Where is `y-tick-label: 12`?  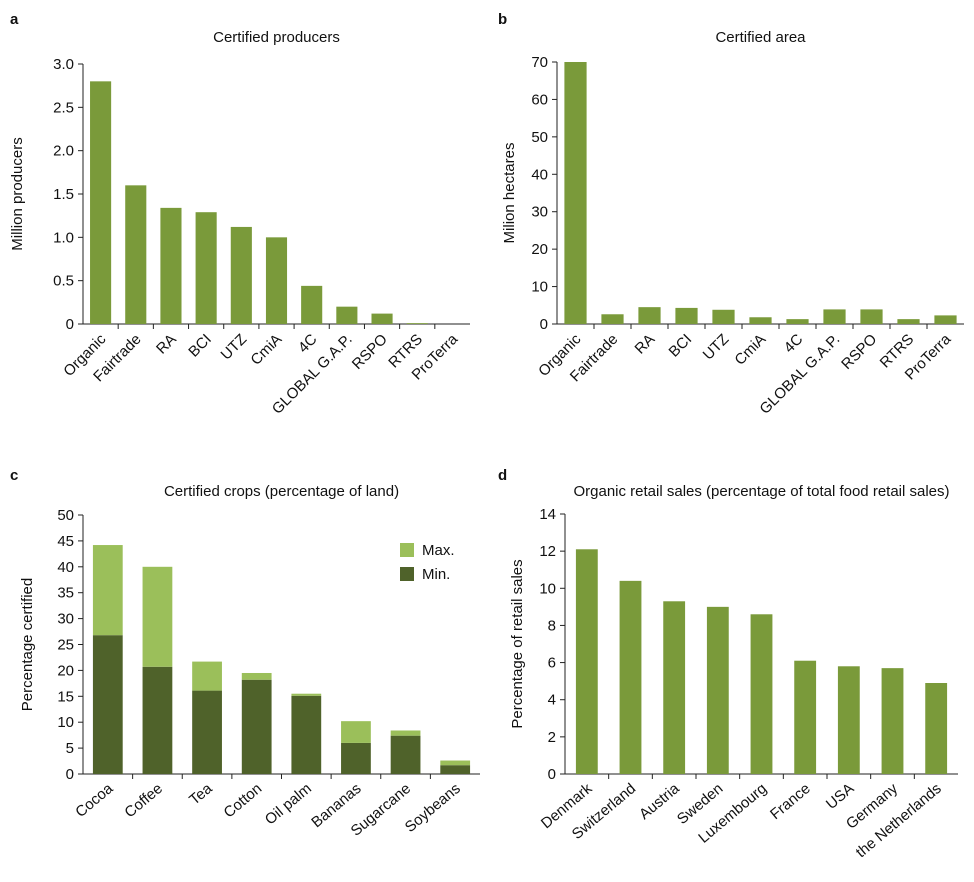 y-tick-label: 12 is located at coordinates (547, 551).